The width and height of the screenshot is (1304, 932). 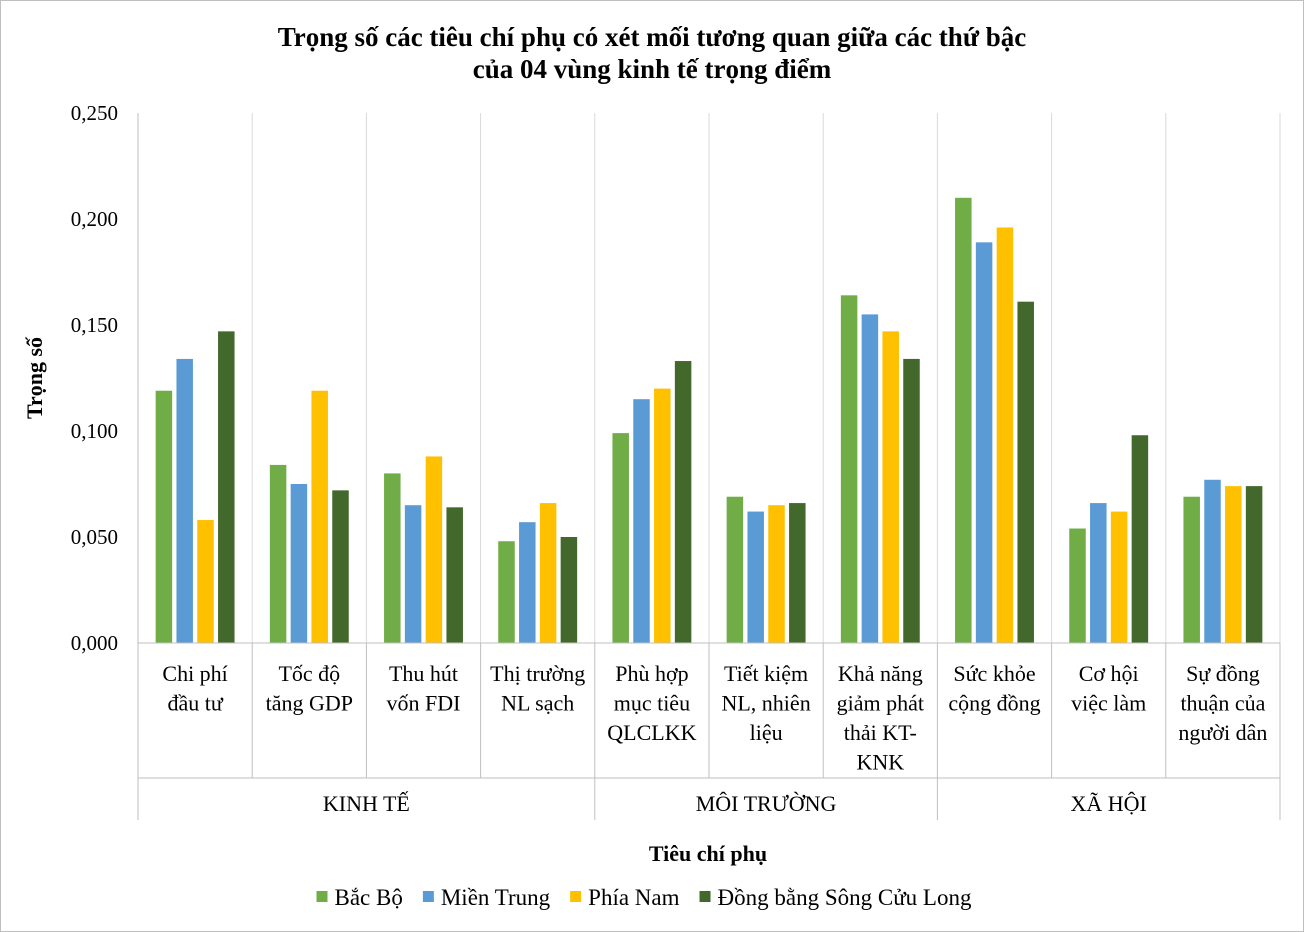 What do you see at coordinates (369, 897) in the screenshot?
I see `legend-label-1: Bắc Bộ` at bounding box center [369, 897].